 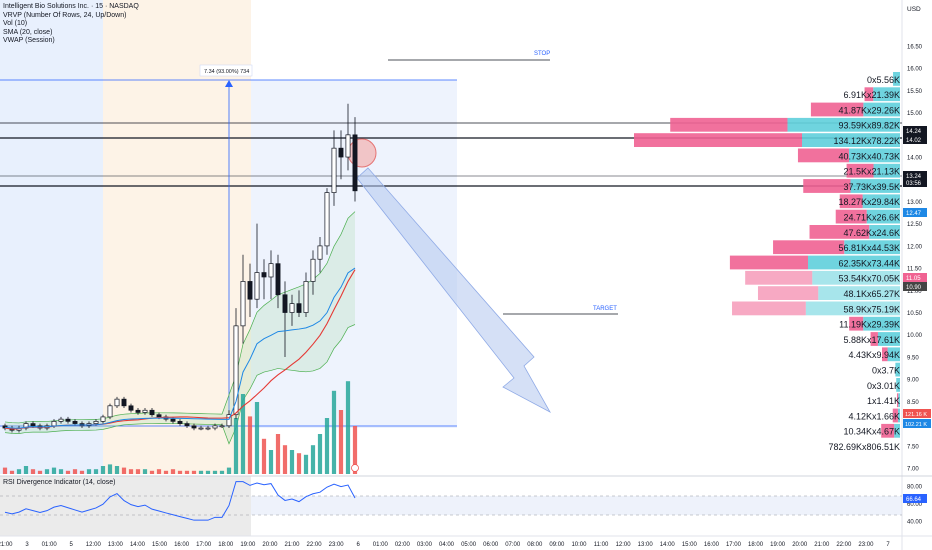 I want to click on volume-profile-label: 0x3.01K, so click(x=883, y=386).